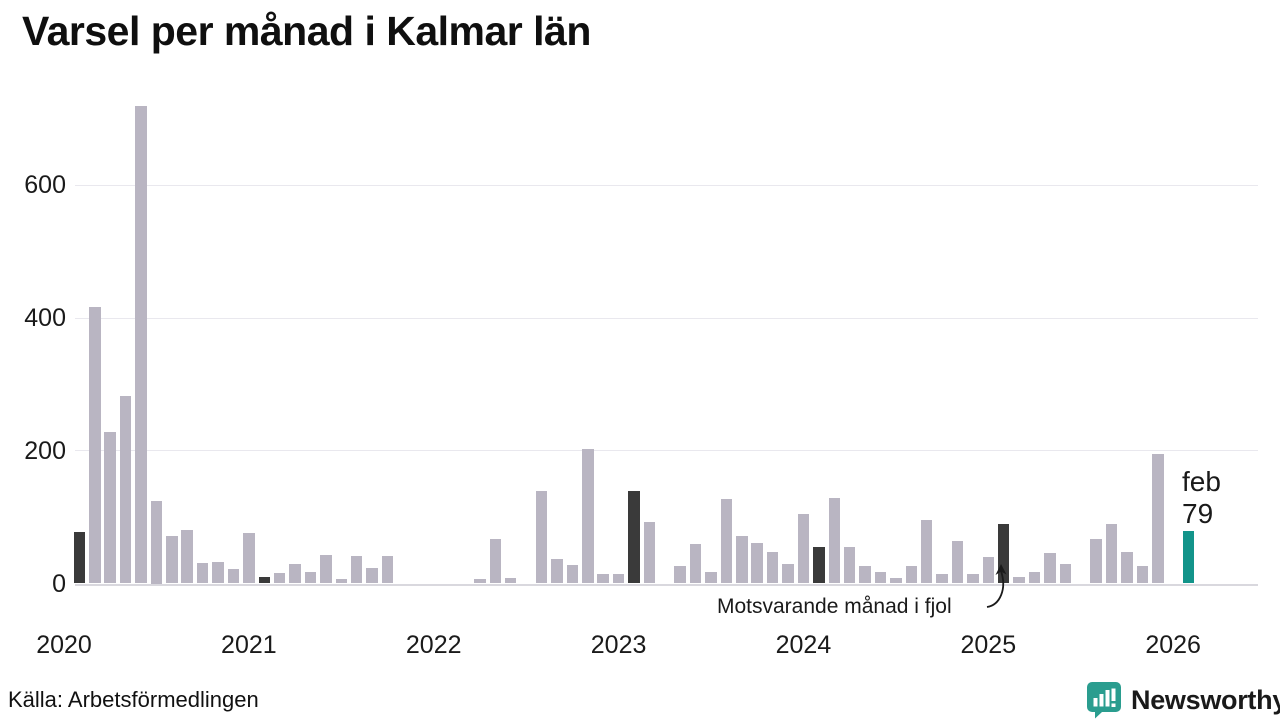  Describe the element at coordinates (1104, 700) in the screenshot. I see `newsworthy-pin-icon` at that location.